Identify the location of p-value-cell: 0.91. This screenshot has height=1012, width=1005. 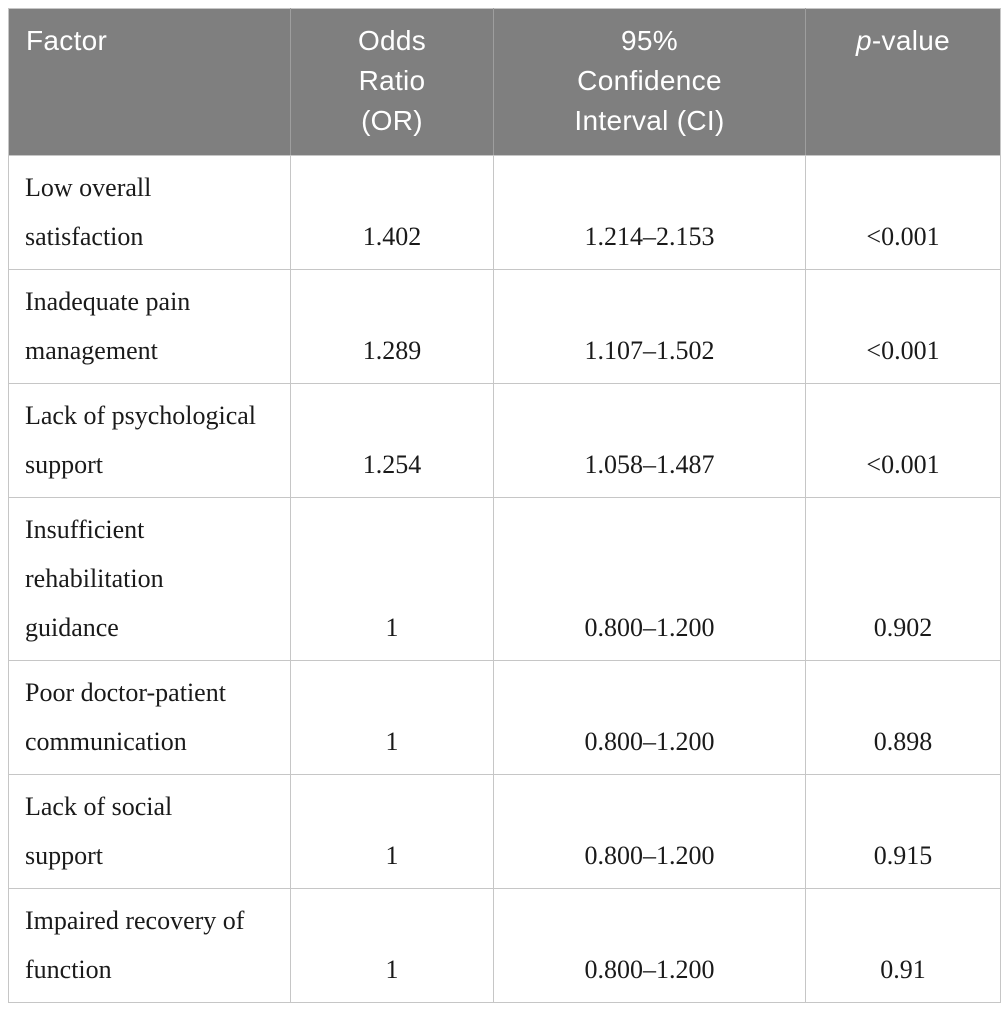
(903, 945).